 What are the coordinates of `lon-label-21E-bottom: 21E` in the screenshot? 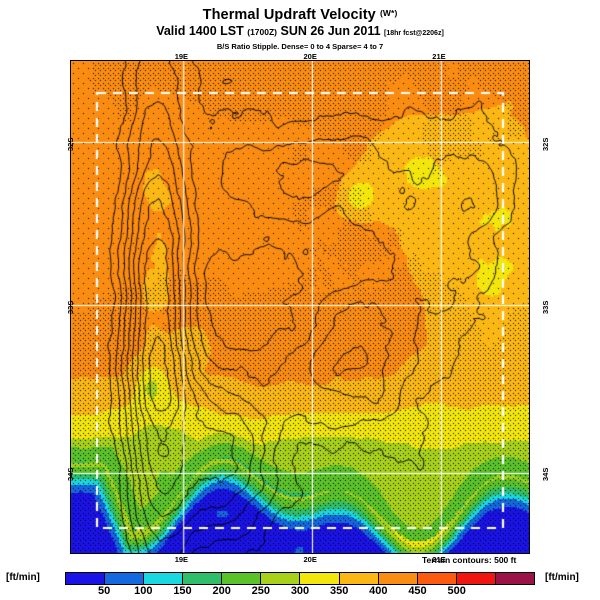 It's located at (439, 559).